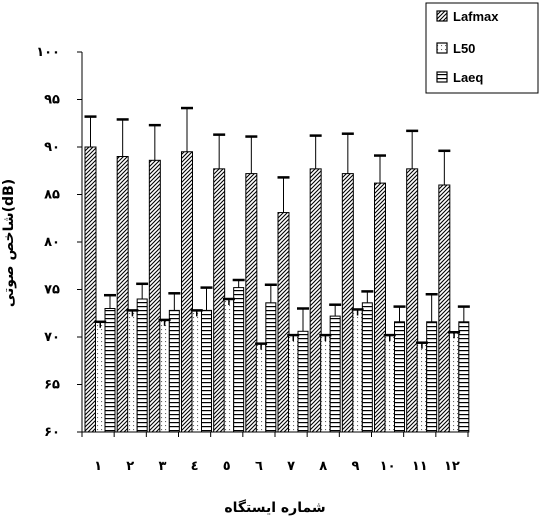 The height and width of the screenshot is (522, 540). I want to click on x-tick-label: ۱۲, so click(452, 466).